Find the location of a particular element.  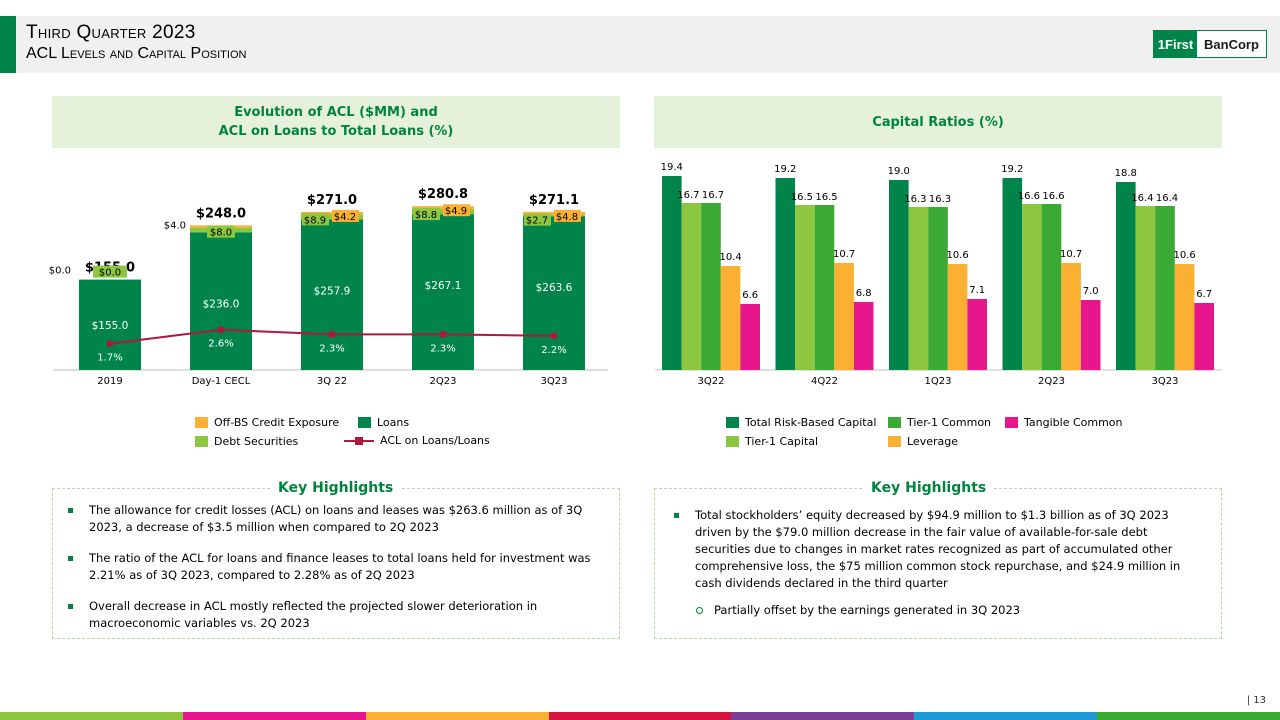

footer-color-stripe is located at coordinates (640, 716).